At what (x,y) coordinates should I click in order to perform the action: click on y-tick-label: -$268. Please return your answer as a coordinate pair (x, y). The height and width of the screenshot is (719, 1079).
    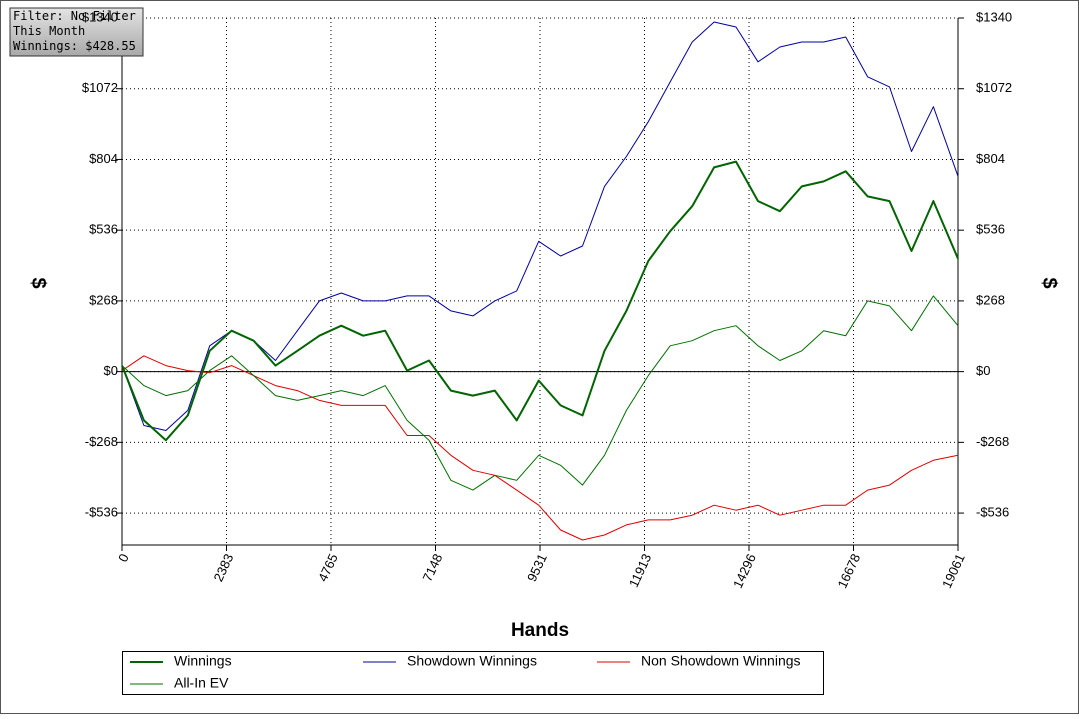
    Looking at the image, I should click on (101, 441).